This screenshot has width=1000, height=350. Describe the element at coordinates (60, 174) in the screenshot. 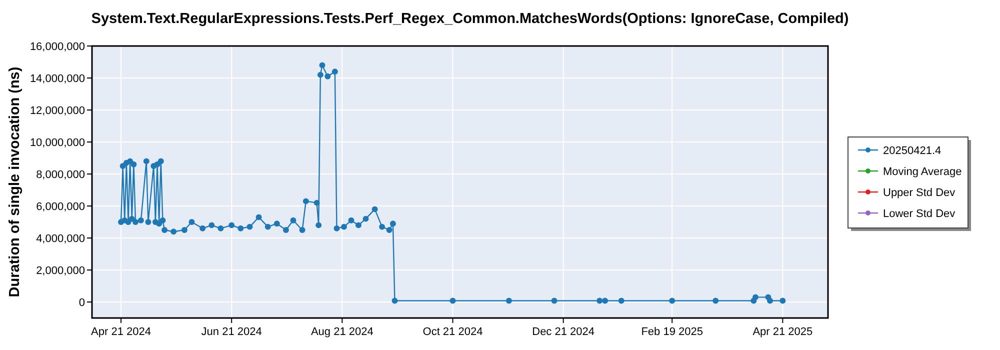

I see `y-tick-label: 8,000,000` at that location.